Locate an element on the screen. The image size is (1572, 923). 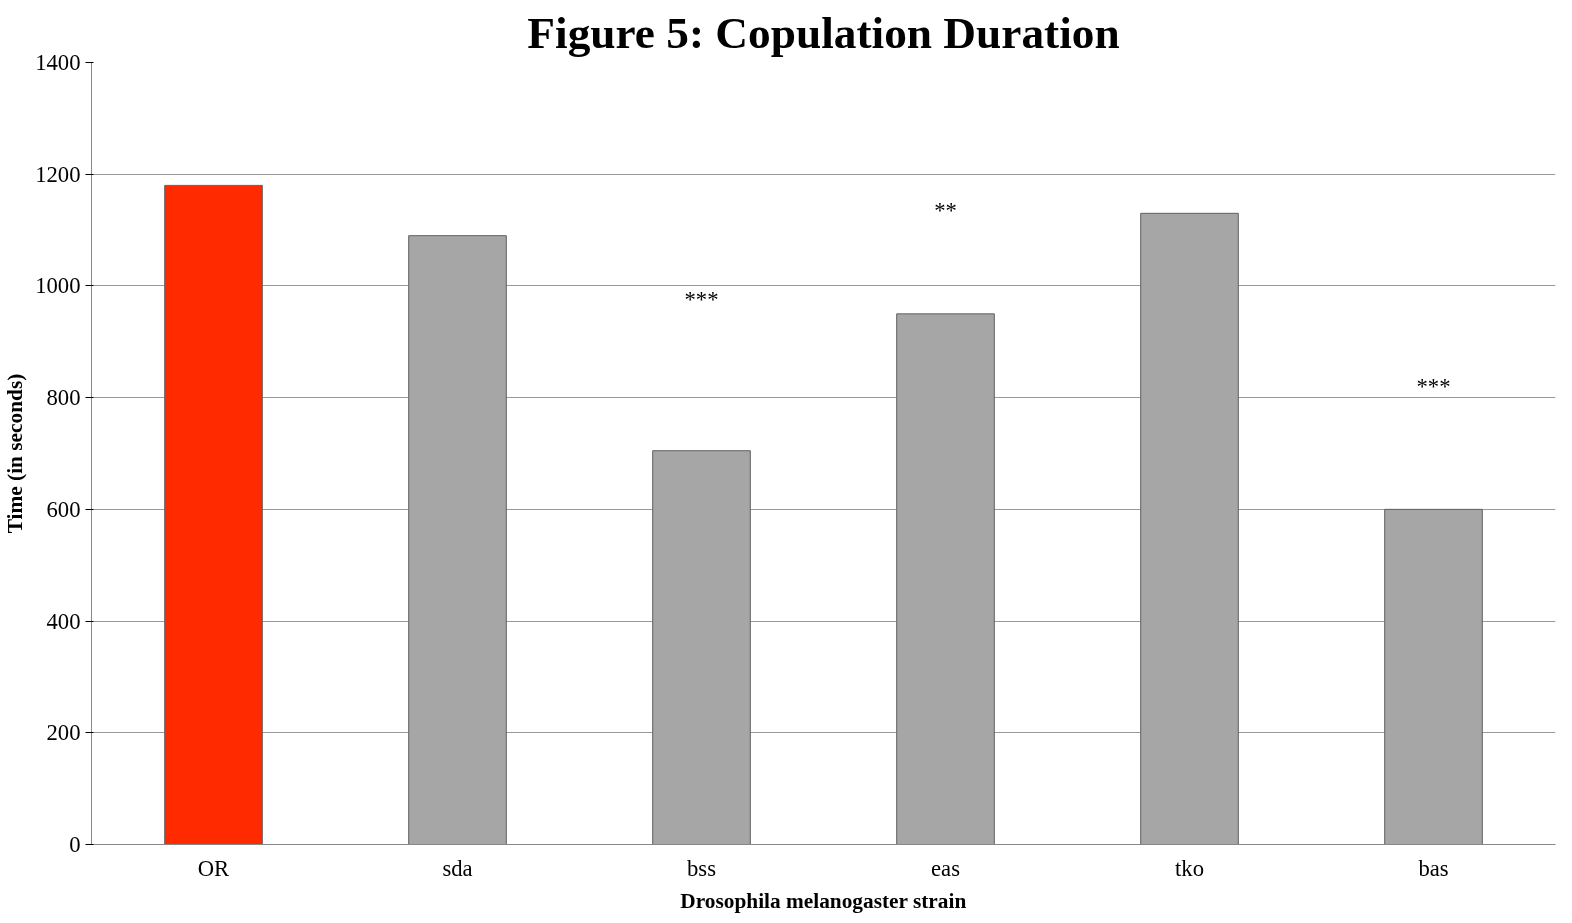
x-axis-title: Drosophila melanogaster strain is located at coordinates (823, 900).